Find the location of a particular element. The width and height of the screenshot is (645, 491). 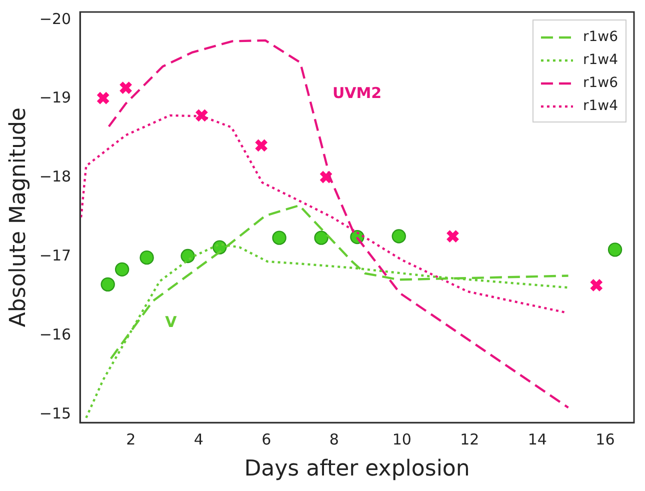

y-tick-label: −16 is located at coordinates (55, 335).